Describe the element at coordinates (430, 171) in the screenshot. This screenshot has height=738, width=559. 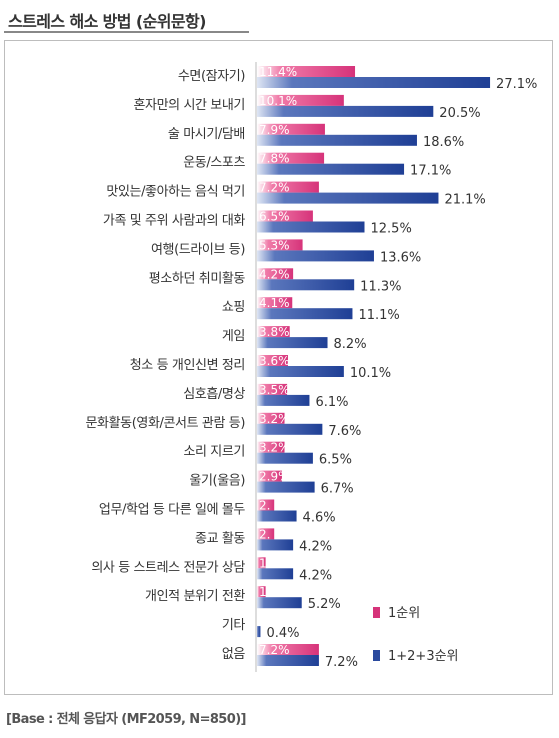
I see `value-label-top3-rank: 17.1%` at that location.